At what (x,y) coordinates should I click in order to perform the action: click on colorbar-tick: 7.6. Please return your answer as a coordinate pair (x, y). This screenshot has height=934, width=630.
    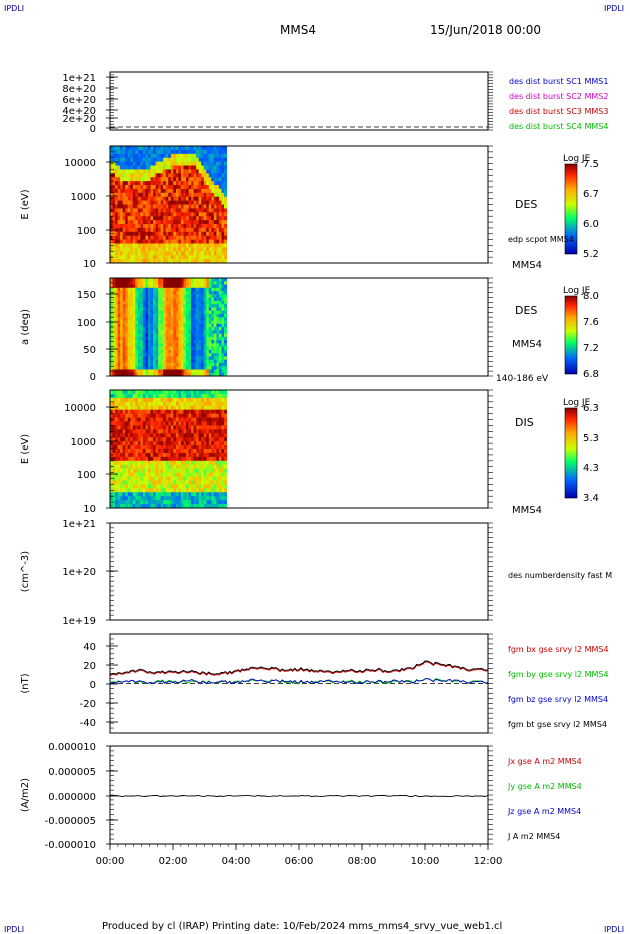
    Looking at the image, I should click on (591, 322).